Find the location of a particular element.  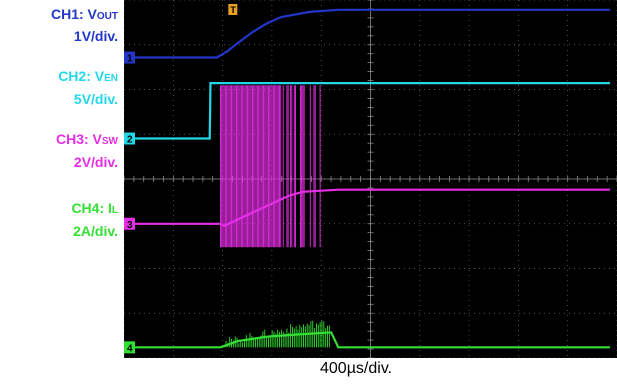

ch4-label: CH4: IL is located at coordinates (94, 208).